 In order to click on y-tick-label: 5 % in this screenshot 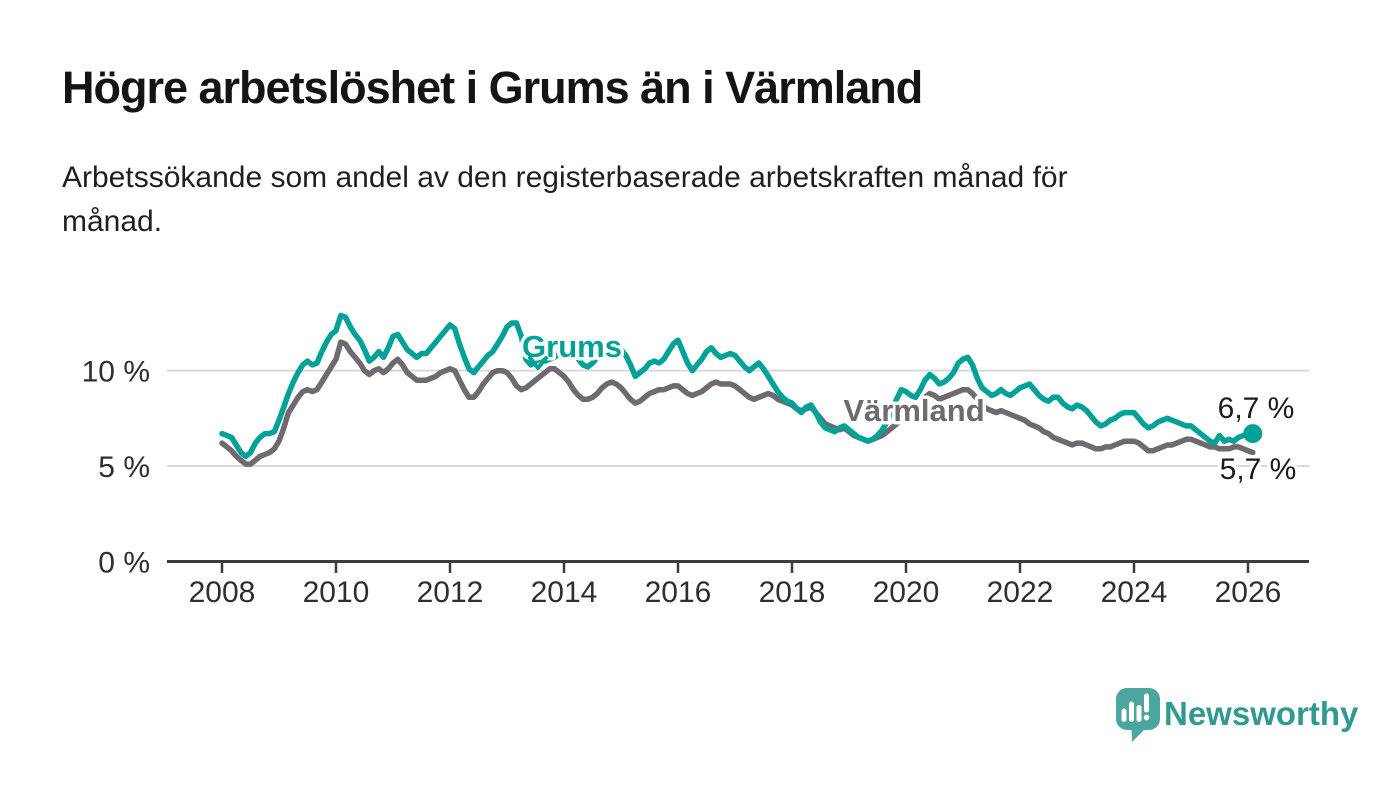, I will do `click(124, 467)`.